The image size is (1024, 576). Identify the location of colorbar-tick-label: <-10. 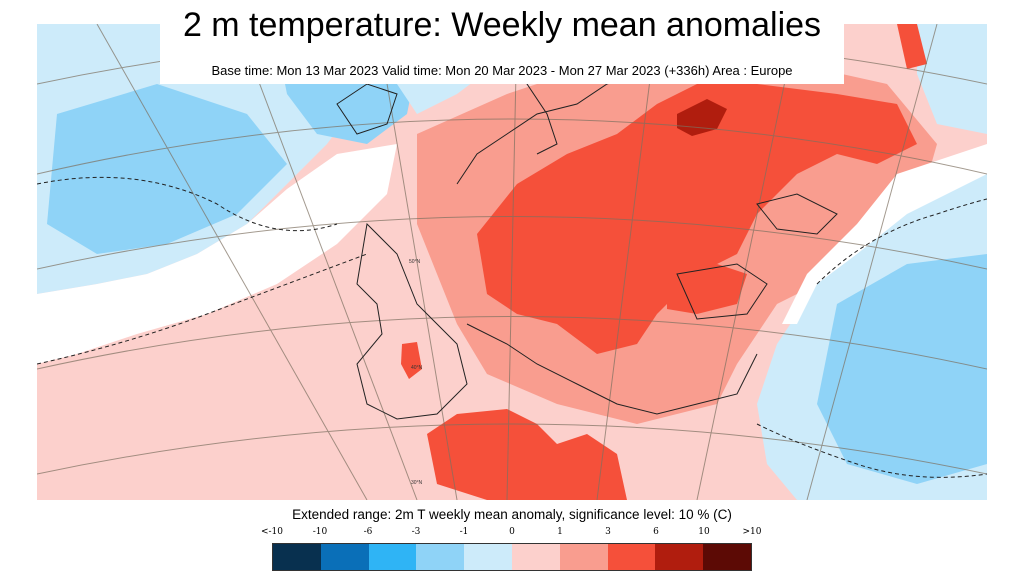
(272, 532).